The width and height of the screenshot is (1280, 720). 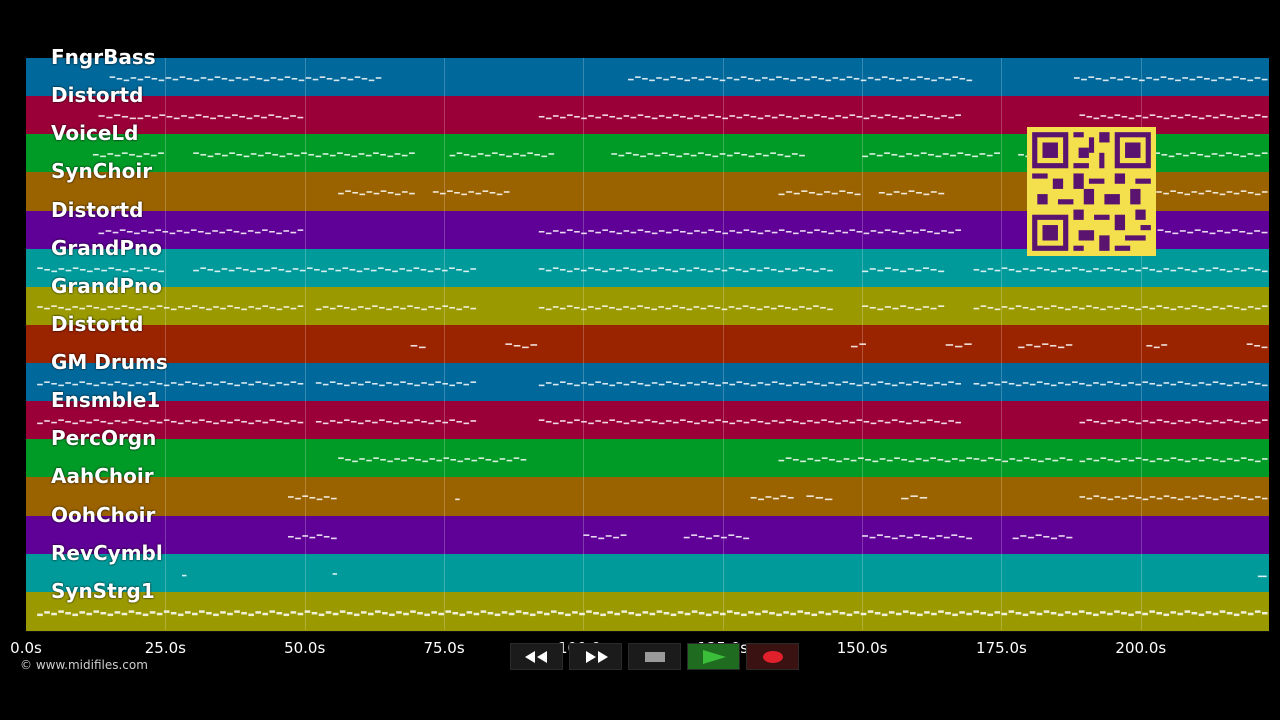 What do you see at coordinates (713, 656) in the screenshot?
I see `play-button` at bounding box center [713, 656].